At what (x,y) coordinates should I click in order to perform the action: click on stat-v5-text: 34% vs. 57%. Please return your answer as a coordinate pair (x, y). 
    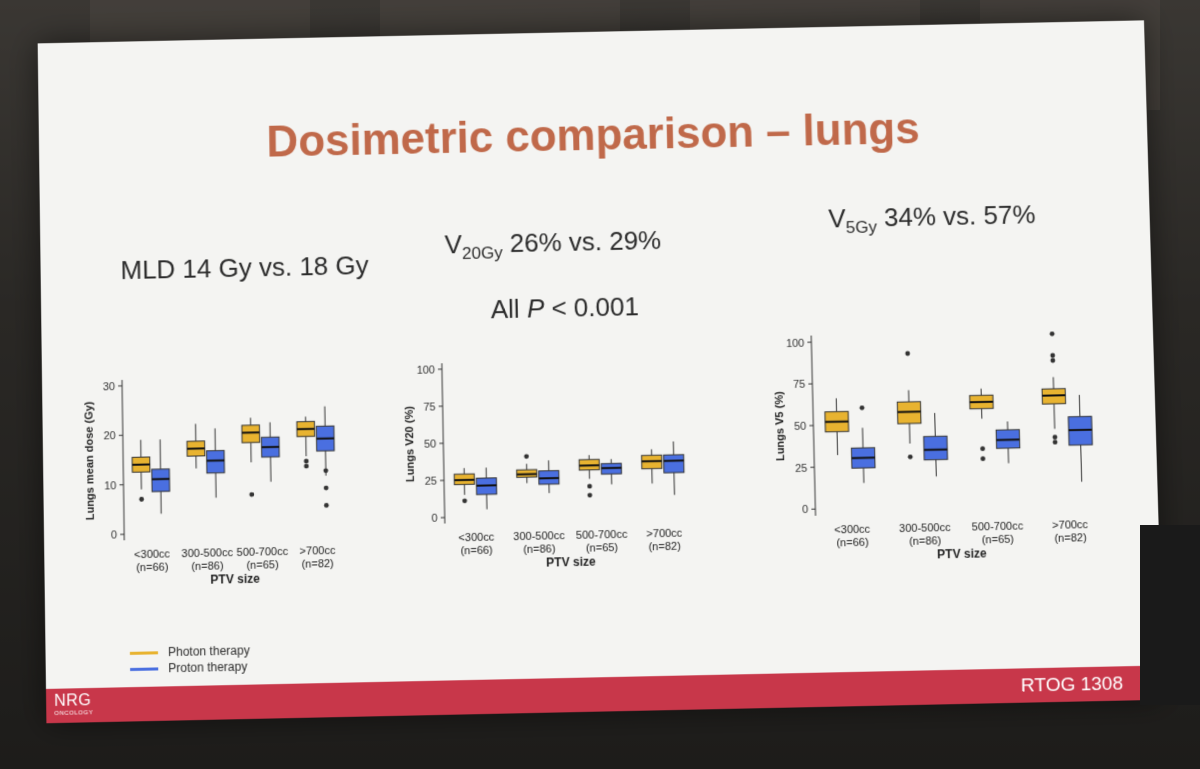
    Looking at the image, I should click on (955, 215).